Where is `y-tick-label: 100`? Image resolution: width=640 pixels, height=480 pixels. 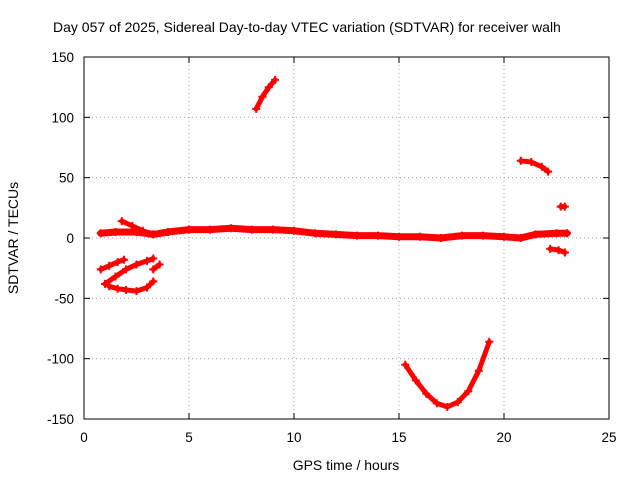
y-tick-label: 100 is located at coordinates (62, 117).